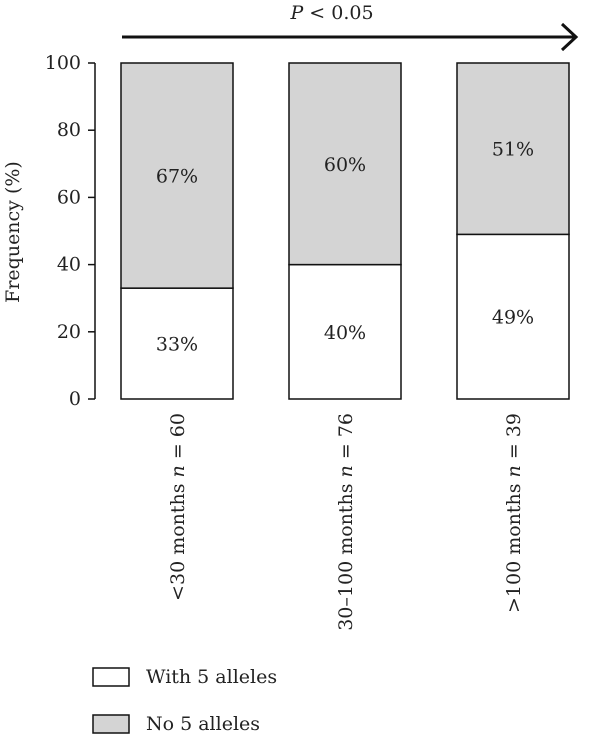 The image size is (600, 742). Describe the element at coordinates (514, 513) in the screenshot. I see `category-label-2: >100 months n = 39` at that location.